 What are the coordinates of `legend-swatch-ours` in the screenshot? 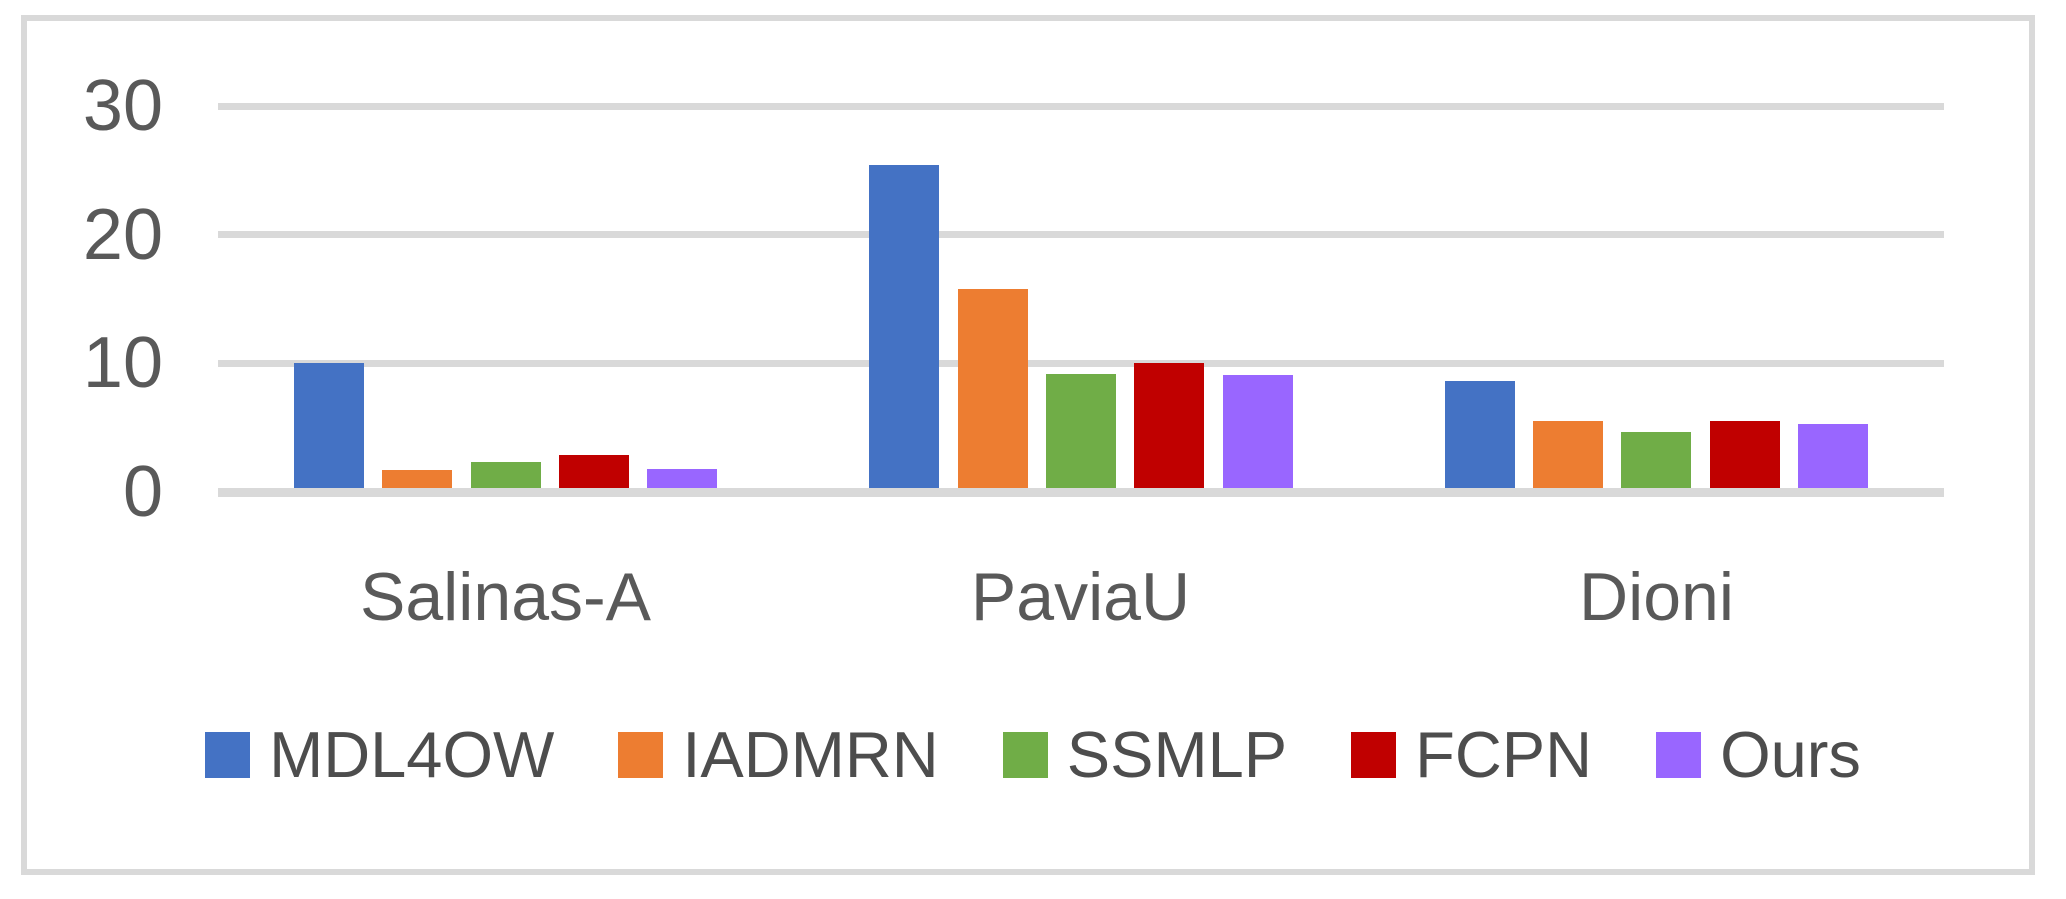 It's located at (1679, 755).